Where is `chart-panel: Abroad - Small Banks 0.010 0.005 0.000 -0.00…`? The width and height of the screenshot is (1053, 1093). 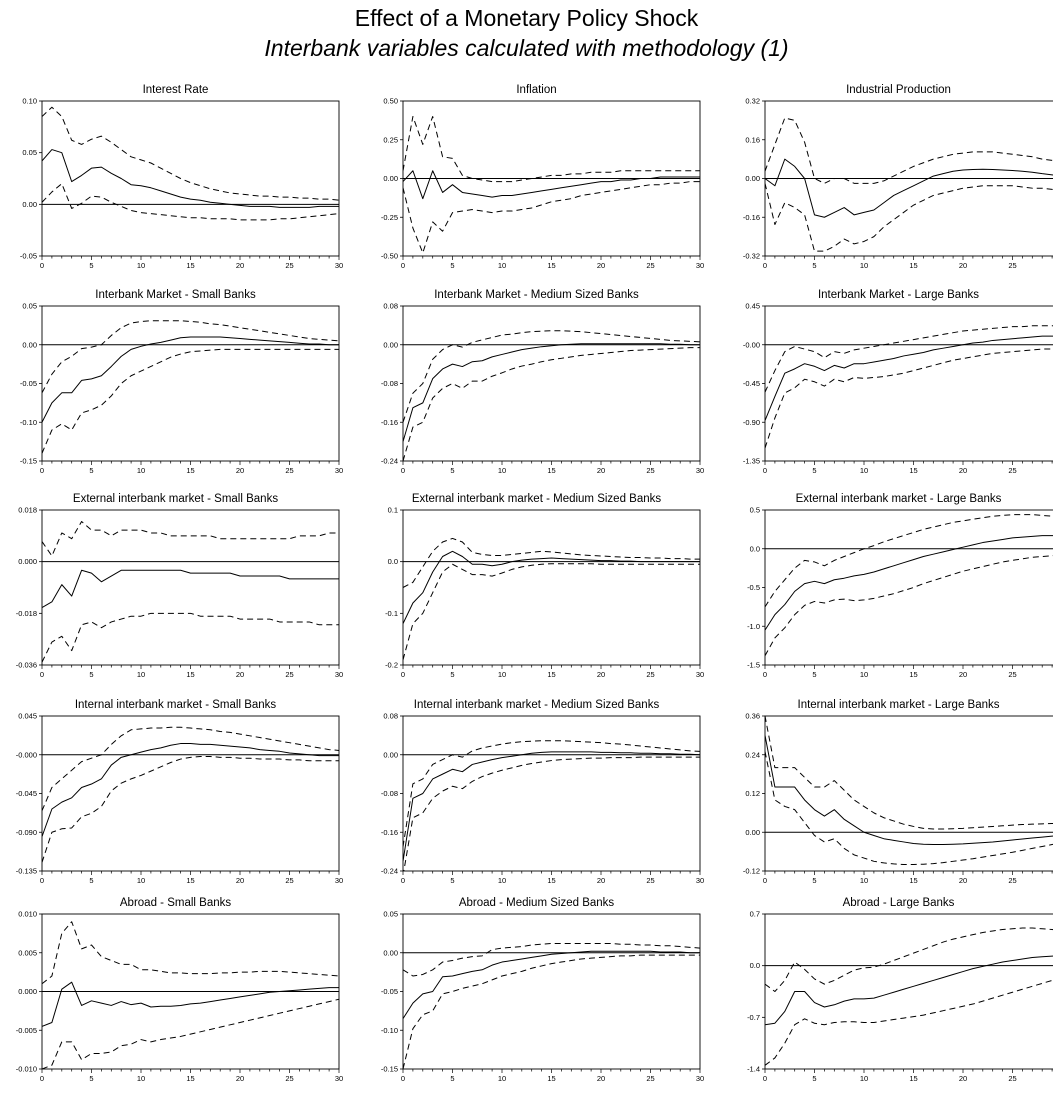 chart-panel: Abroad - Small Banks 0.010 0.005 0.000 -0.00… is located at coordinates (175, 995).